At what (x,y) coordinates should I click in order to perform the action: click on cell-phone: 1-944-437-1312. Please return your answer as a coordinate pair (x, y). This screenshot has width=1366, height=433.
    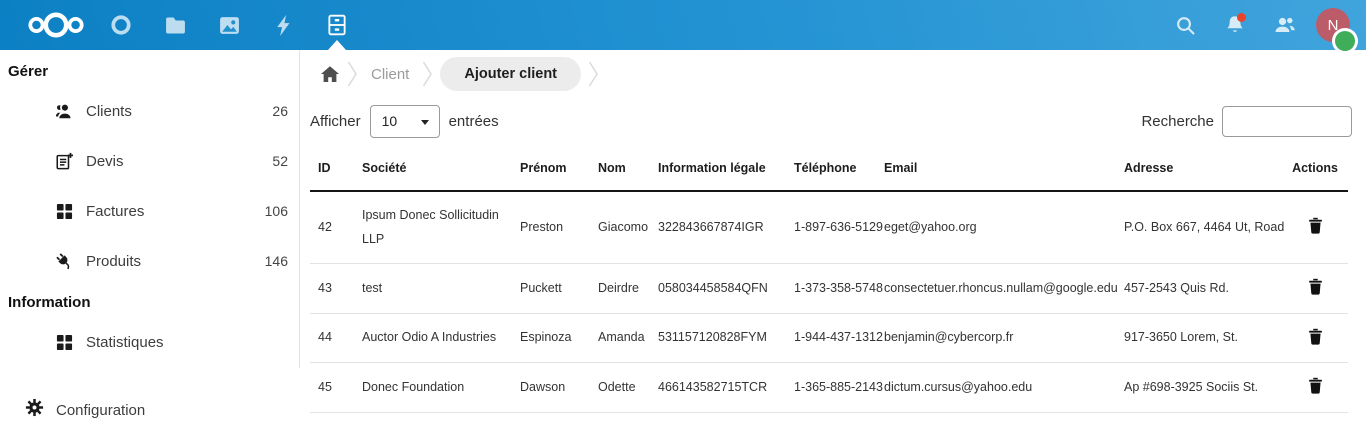
    Looking at the image, I should click on (834, 338).